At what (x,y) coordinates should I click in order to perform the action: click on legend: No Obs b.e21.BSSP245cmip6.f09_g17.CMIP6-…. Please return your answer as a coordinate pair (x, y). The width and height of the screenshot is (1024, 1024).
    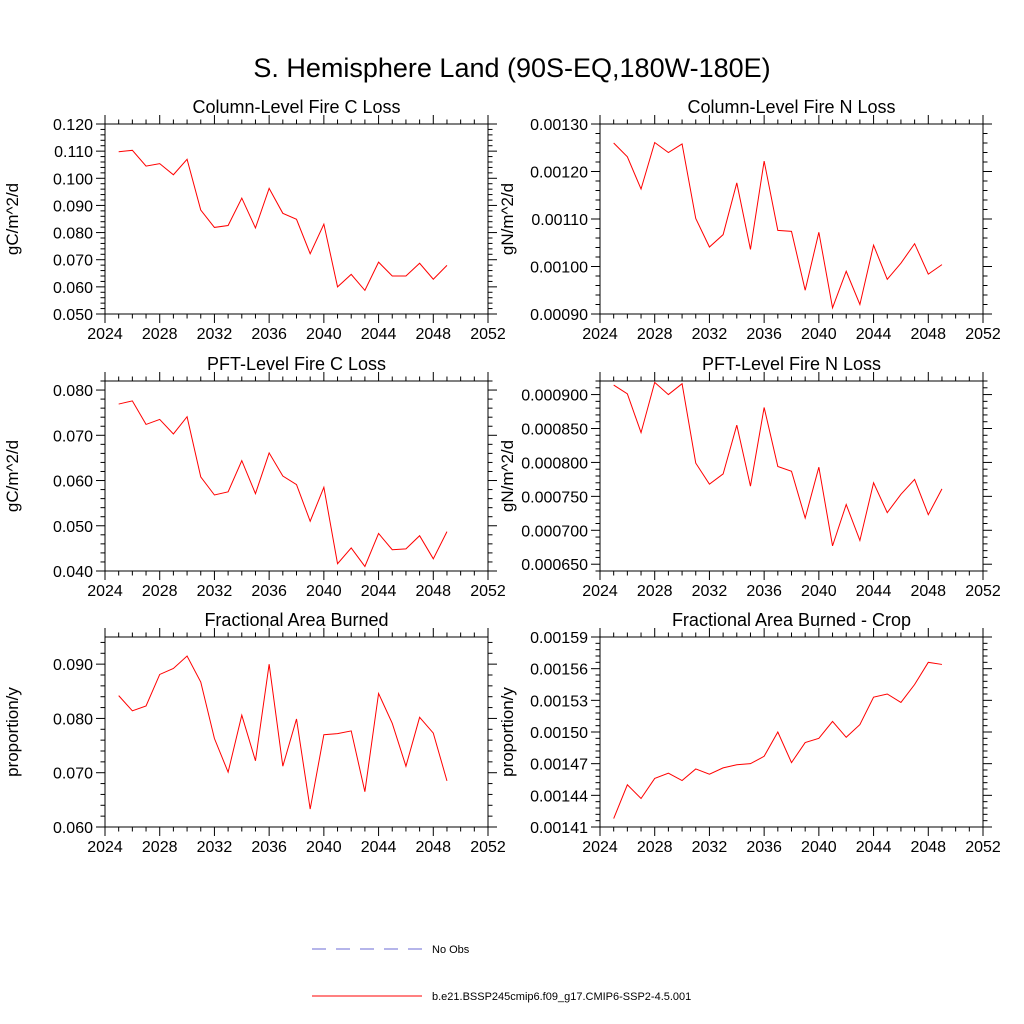
    Looking at the image, I should click on (501, 973).